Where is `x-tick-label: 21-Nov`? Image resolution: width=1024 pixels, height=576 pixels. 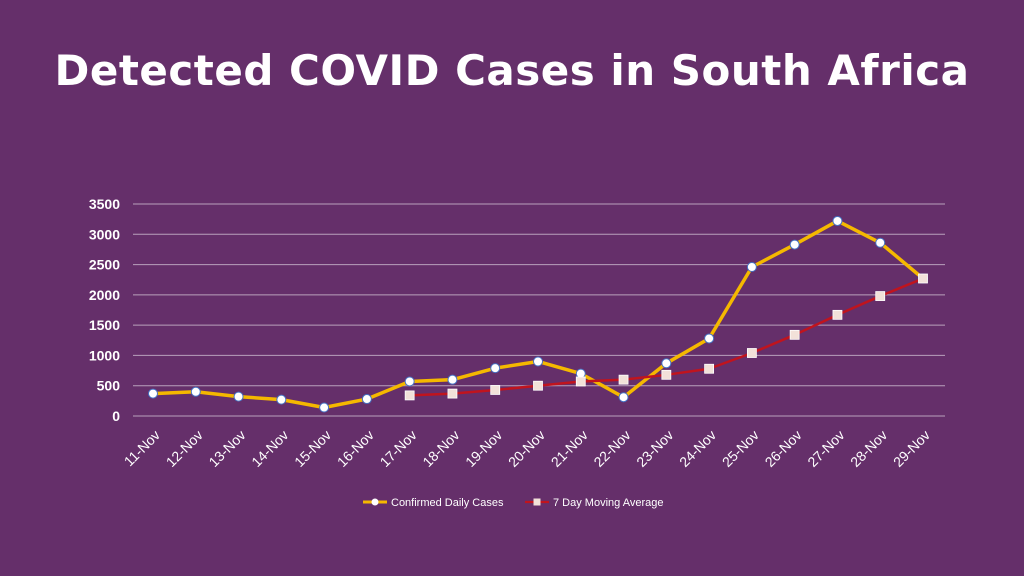 x-tick-label: 21-Nov is located at coordinates (569, 448).